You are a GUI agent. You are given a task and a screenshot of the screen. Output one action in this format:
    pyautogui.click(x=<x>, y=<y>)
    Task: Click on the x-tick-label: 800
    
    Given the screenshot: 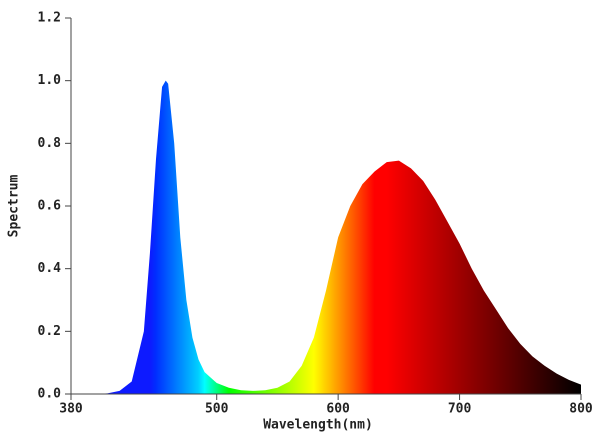 What is the action you would take?
    pyautogui.click(x=581, y=409)
    